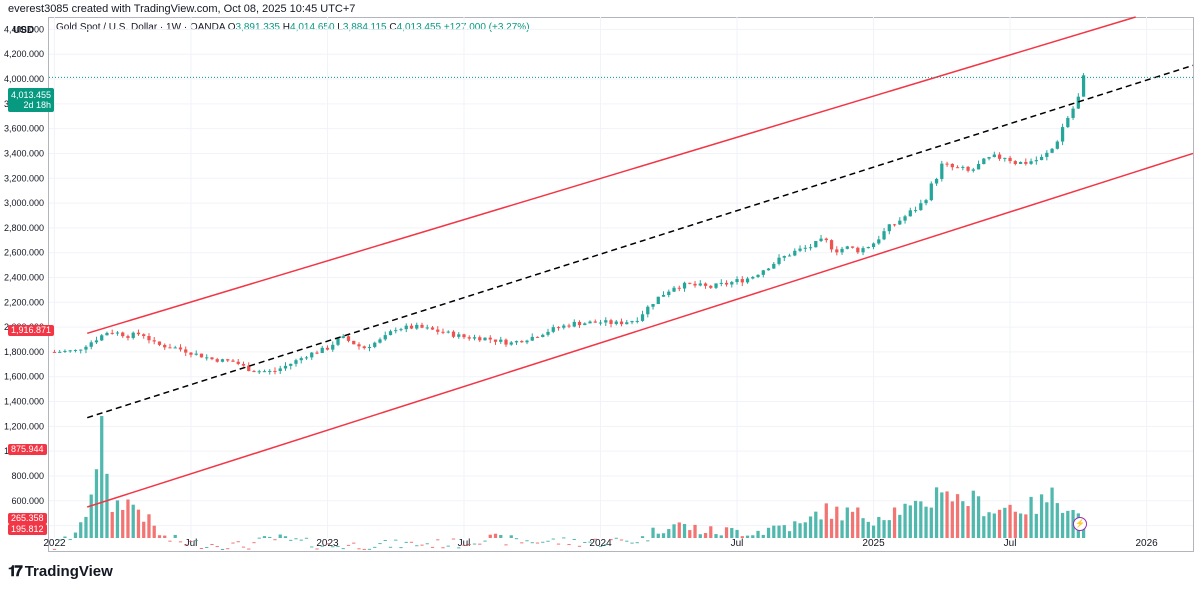  What do you see at coordinates (27, 529) in the screenshot?
I see `volume-tag-3: 195.812` at bounding box center [27, 529].